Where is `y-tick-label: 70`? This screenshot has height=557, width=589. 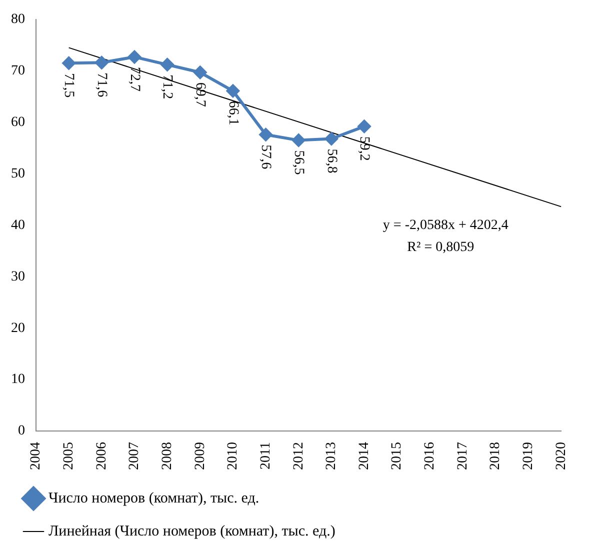
y-tick-label: 70 is located at coordinates (18, 71).